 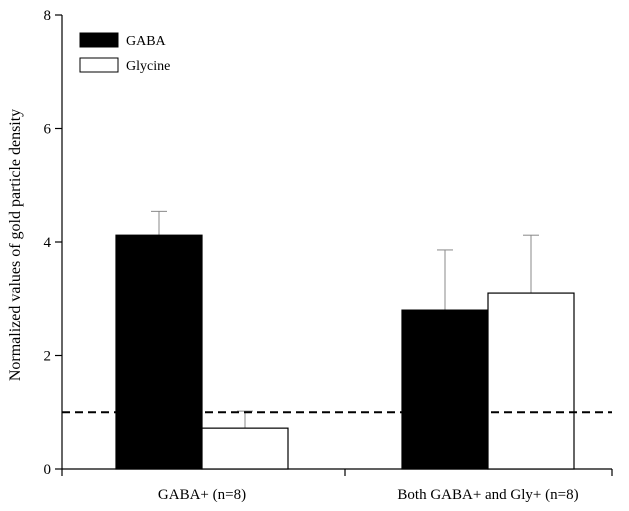 I want to click on y-tick-label: 4, so click(x=48, y=243).